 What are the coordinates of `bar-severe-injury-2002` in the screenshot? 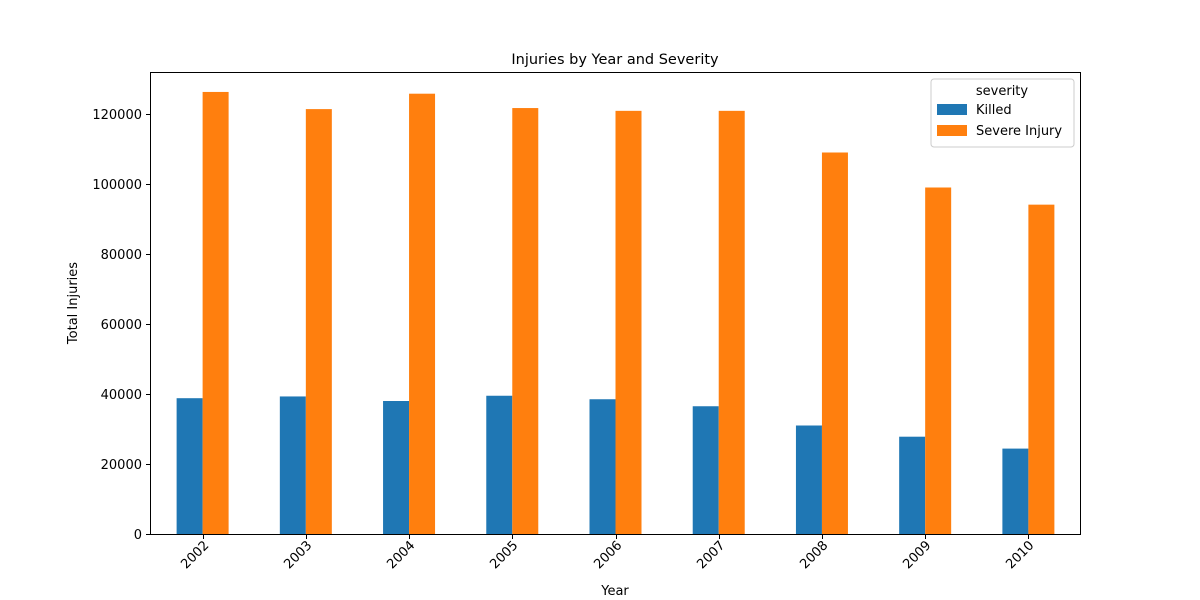 It's located at (215, 312).